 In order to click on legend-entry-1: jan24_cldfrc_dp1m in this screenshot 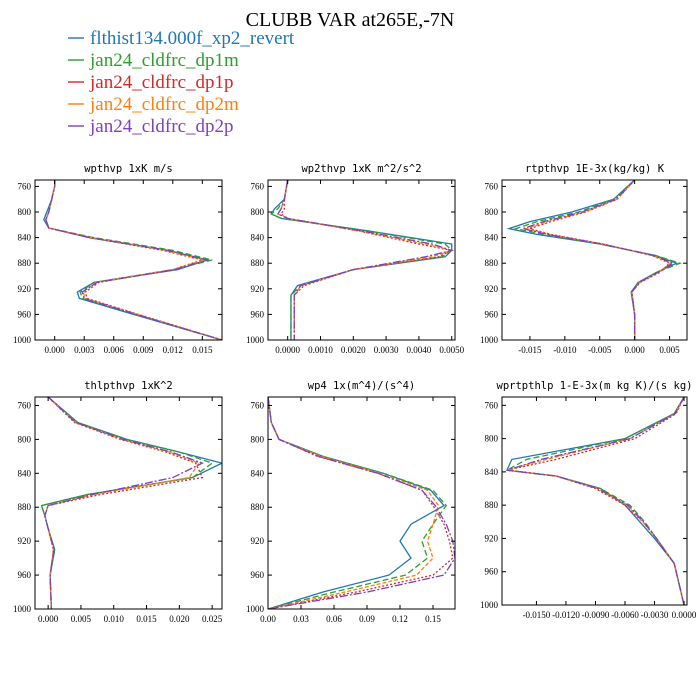, I will do `click(164, 60)`.